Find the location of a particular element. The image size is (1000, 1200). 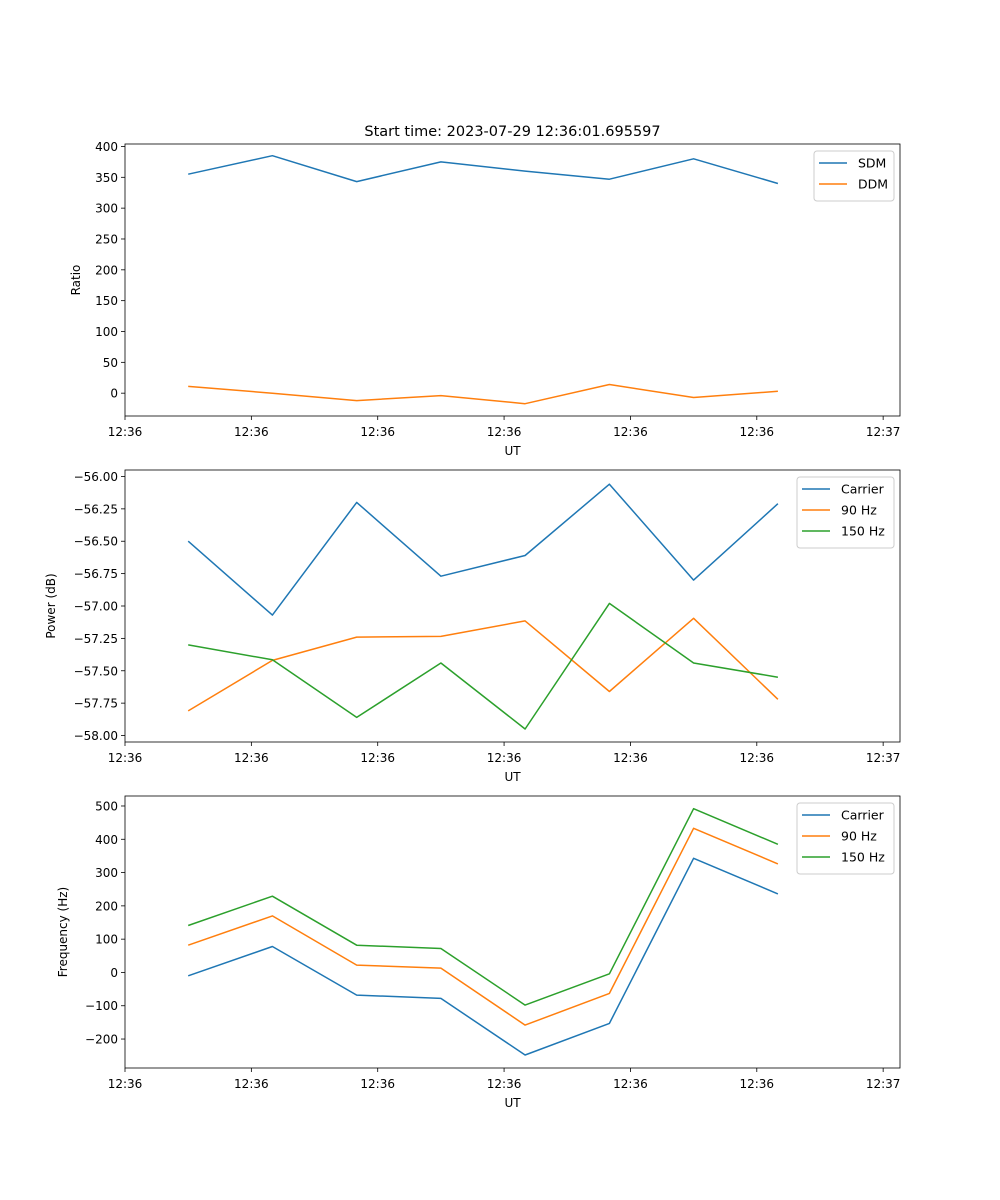

legend-label: SDM is located at coordinates (872, 163).